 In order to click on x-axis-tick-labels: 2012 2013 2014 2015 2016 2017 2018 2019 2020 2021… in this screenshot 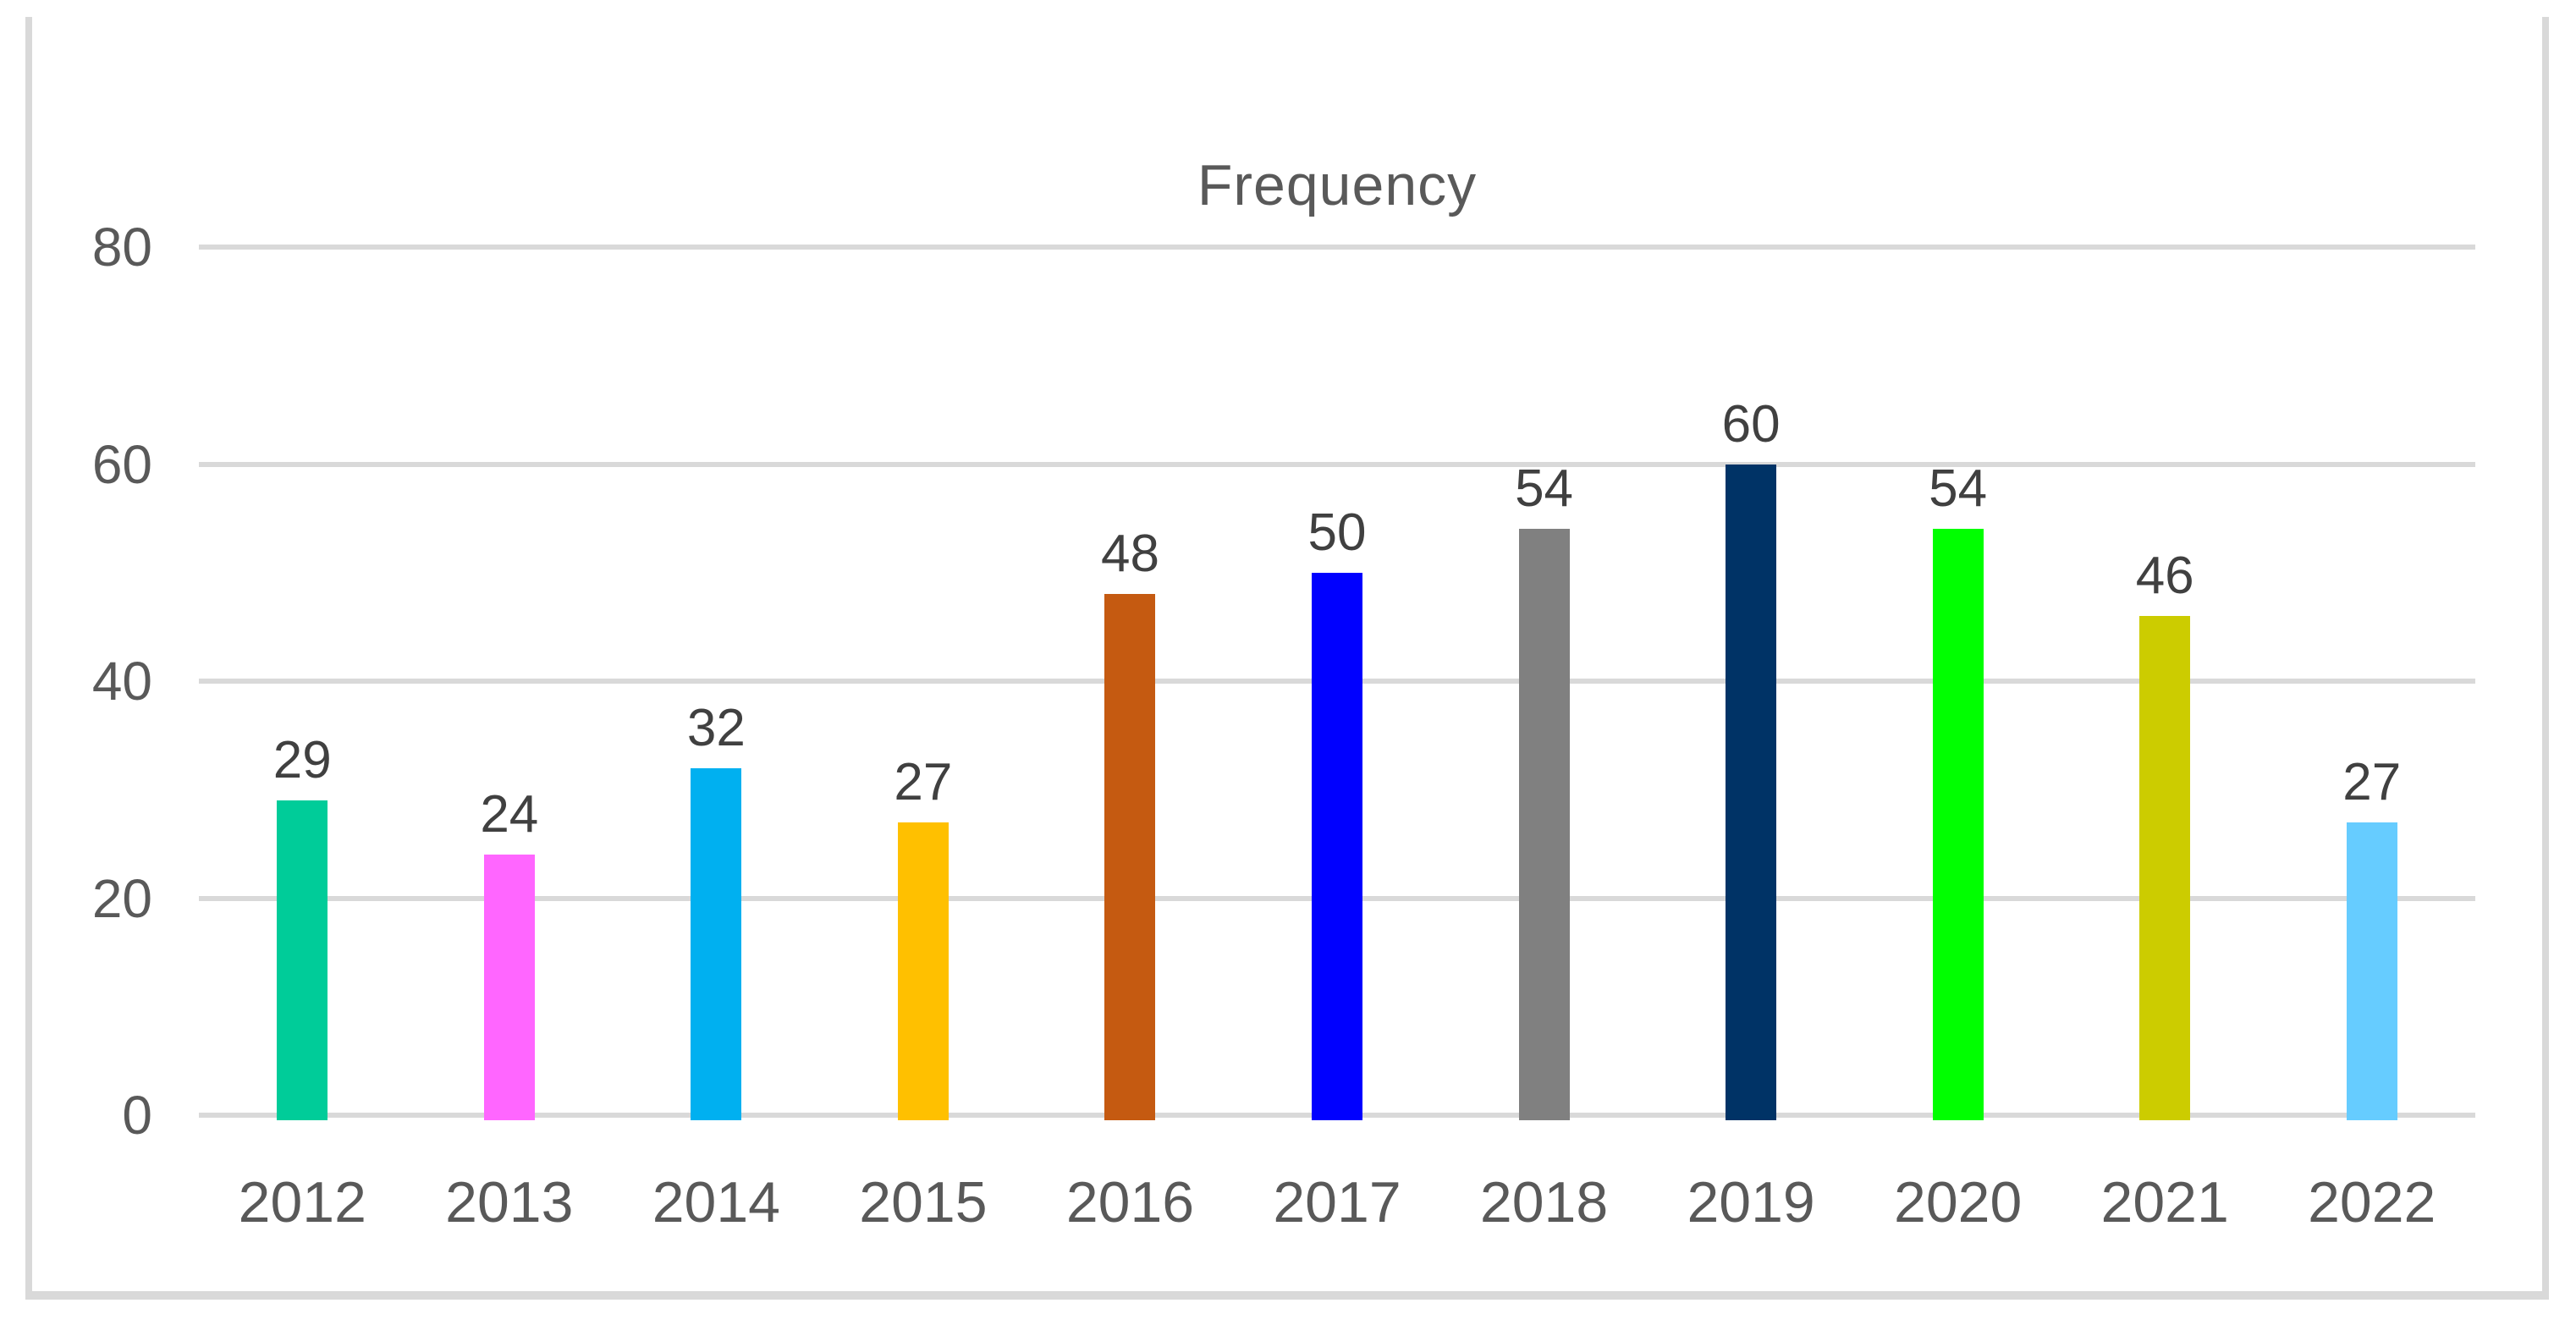, I will do `click(1337, 1202)`.